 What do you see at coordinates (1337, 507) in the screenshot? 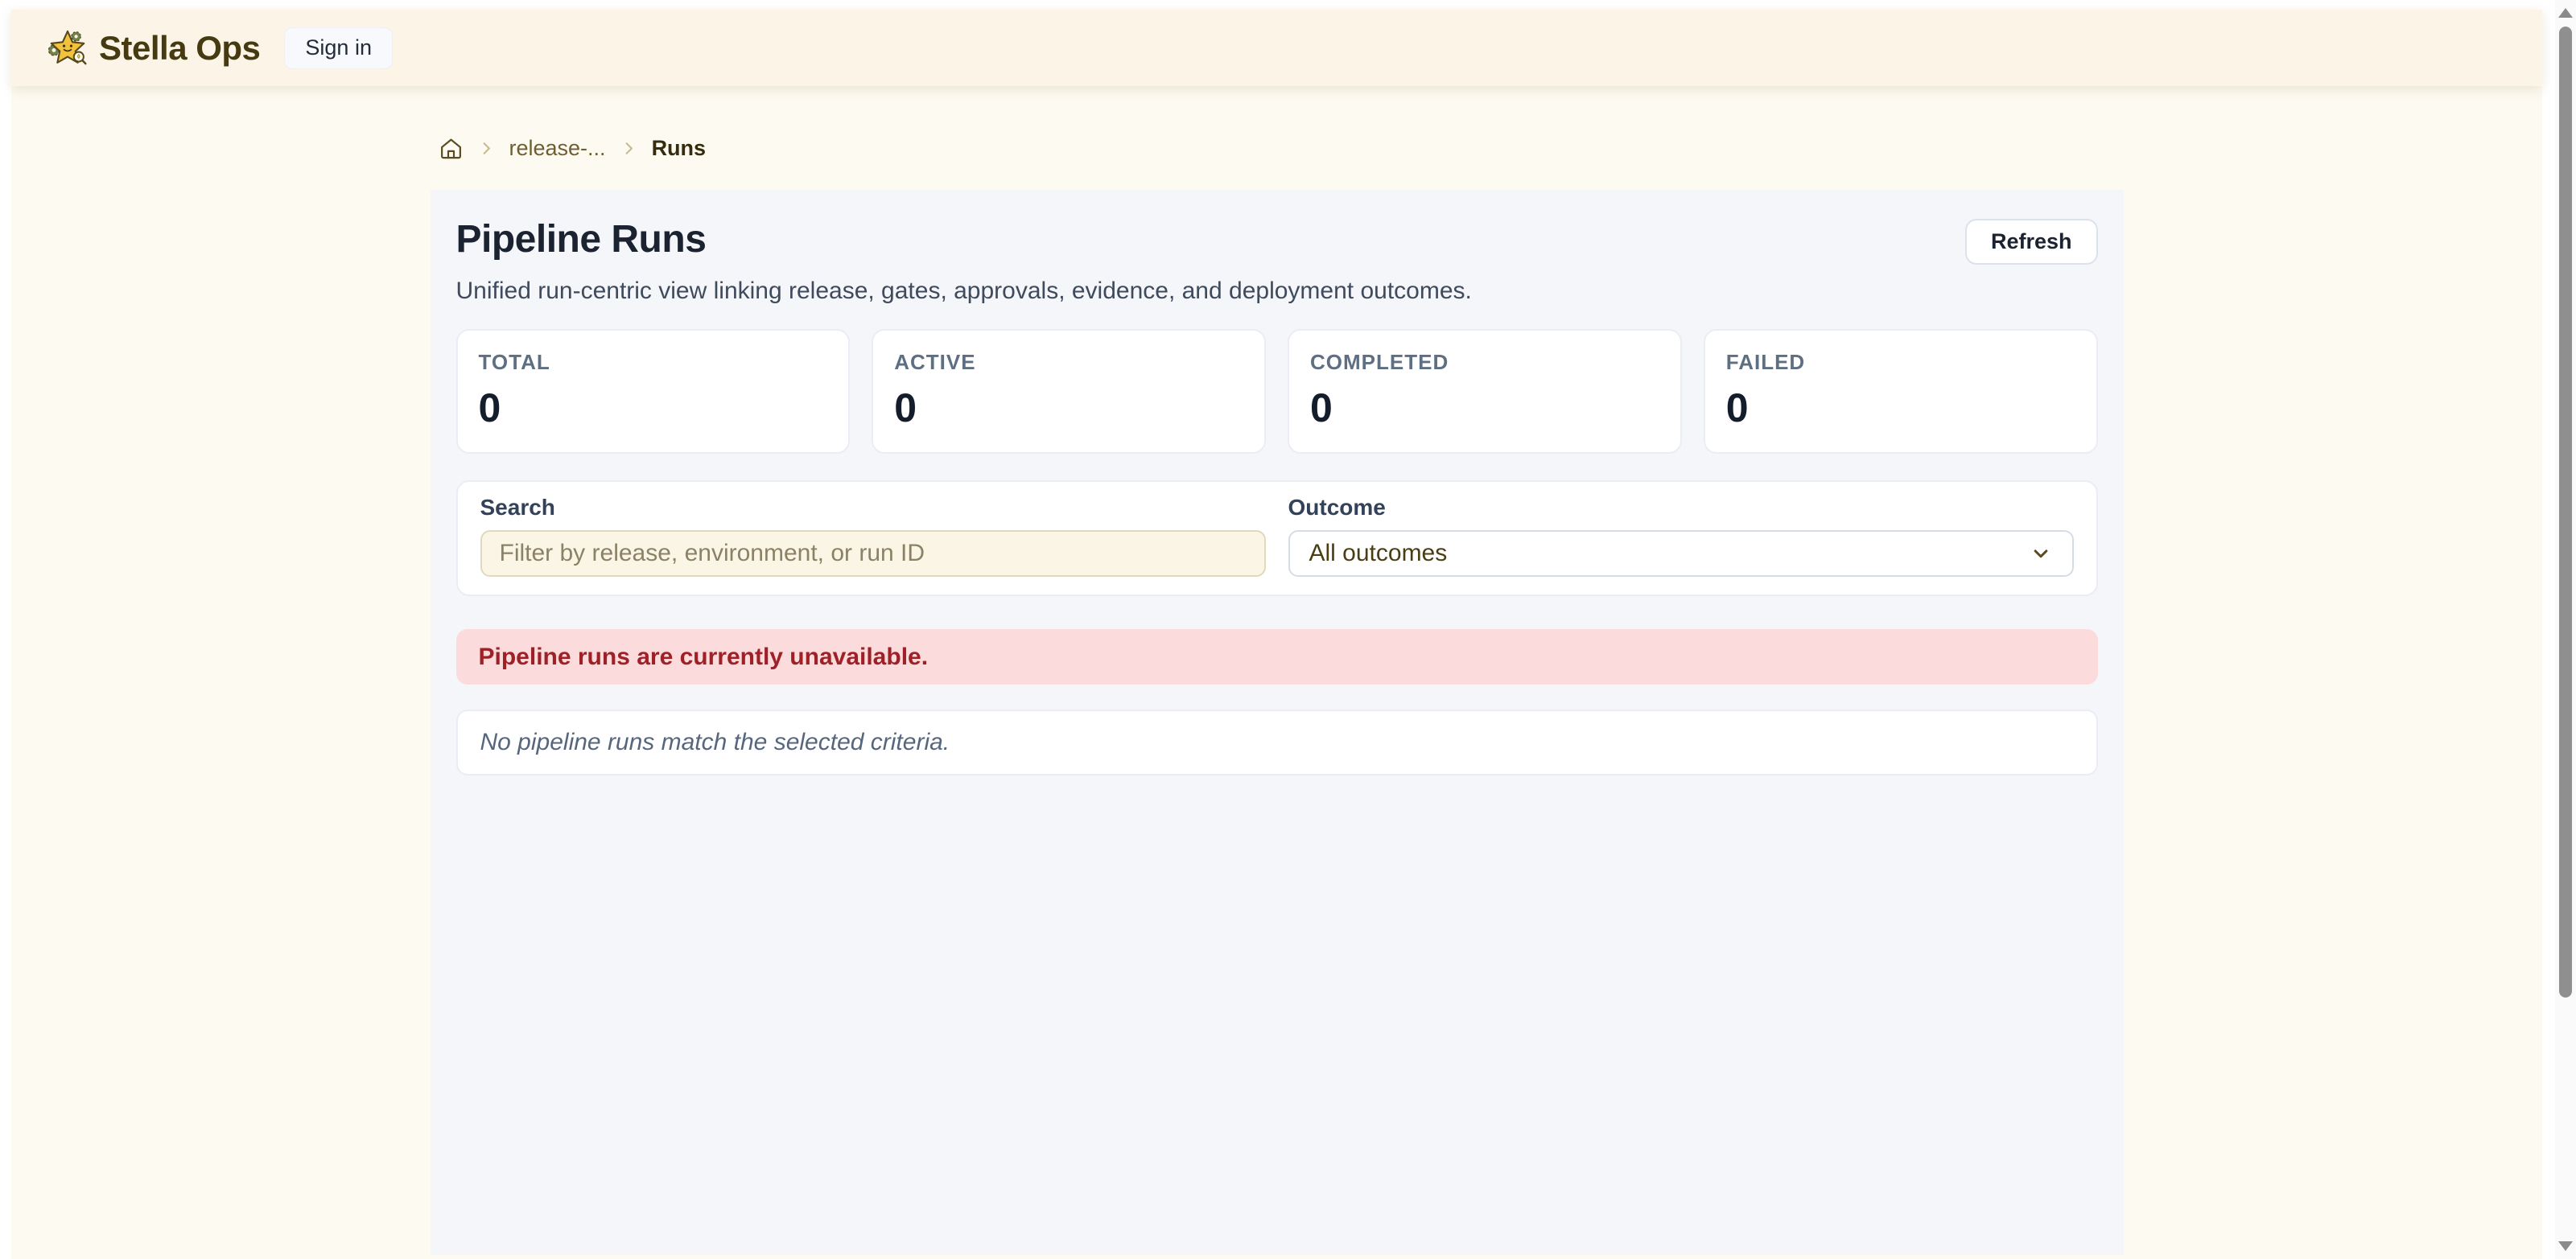
I see `outcome-label: Outcome` at bounding box center [1337, 507].